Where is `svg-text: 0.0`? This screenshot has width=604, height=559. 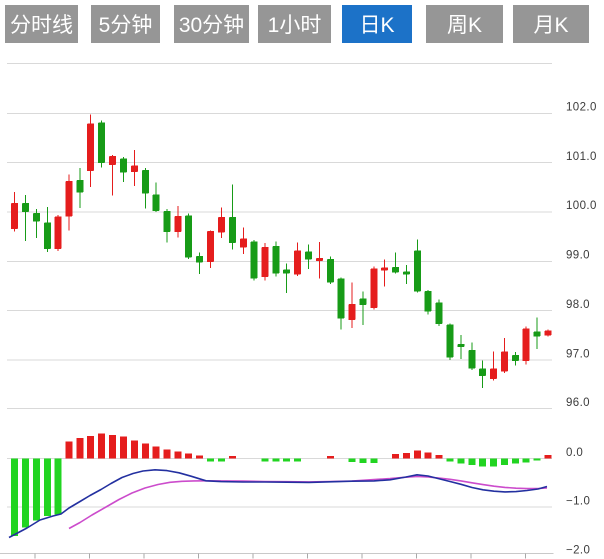 svg-text: 0.0 is located at coordinates (574, 453).